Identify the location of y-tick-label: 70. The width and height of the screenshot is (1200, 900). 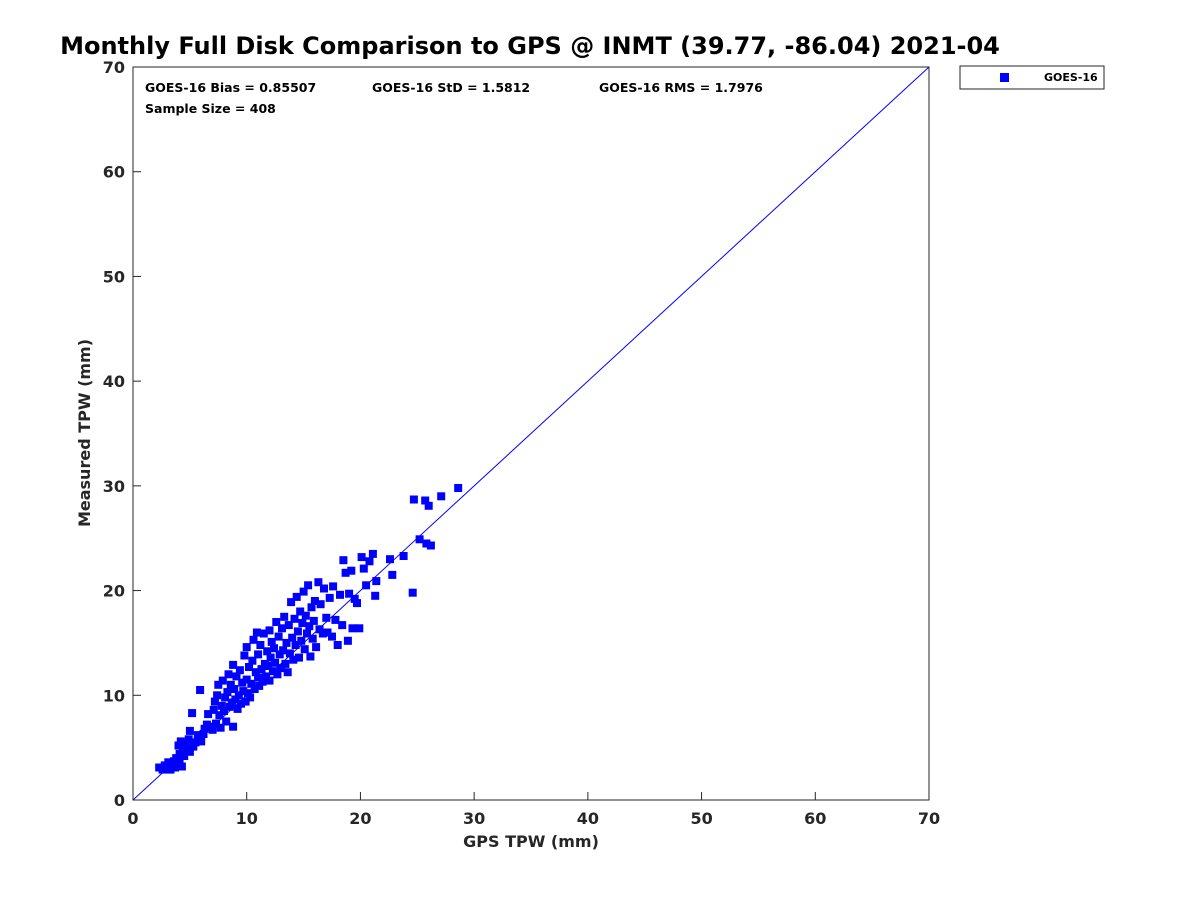
(114, 67).